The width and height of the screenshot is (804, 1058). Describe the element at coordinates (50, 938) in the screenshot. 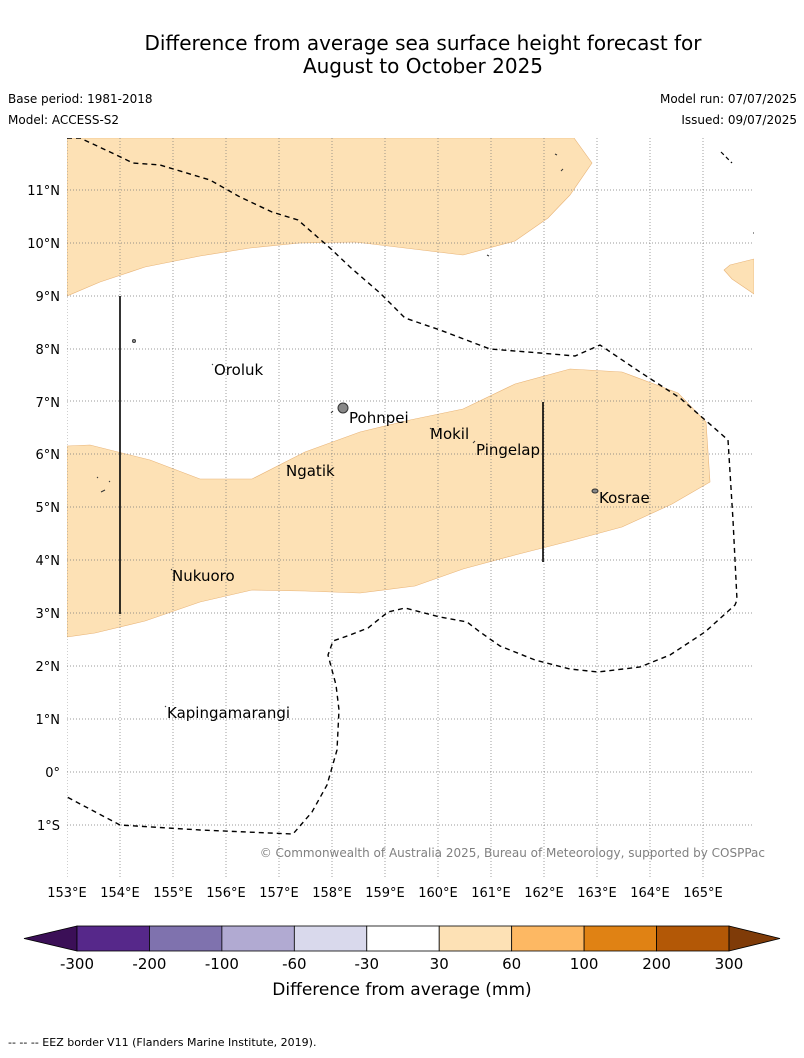

I see `colorbar-extend-low` at that location.